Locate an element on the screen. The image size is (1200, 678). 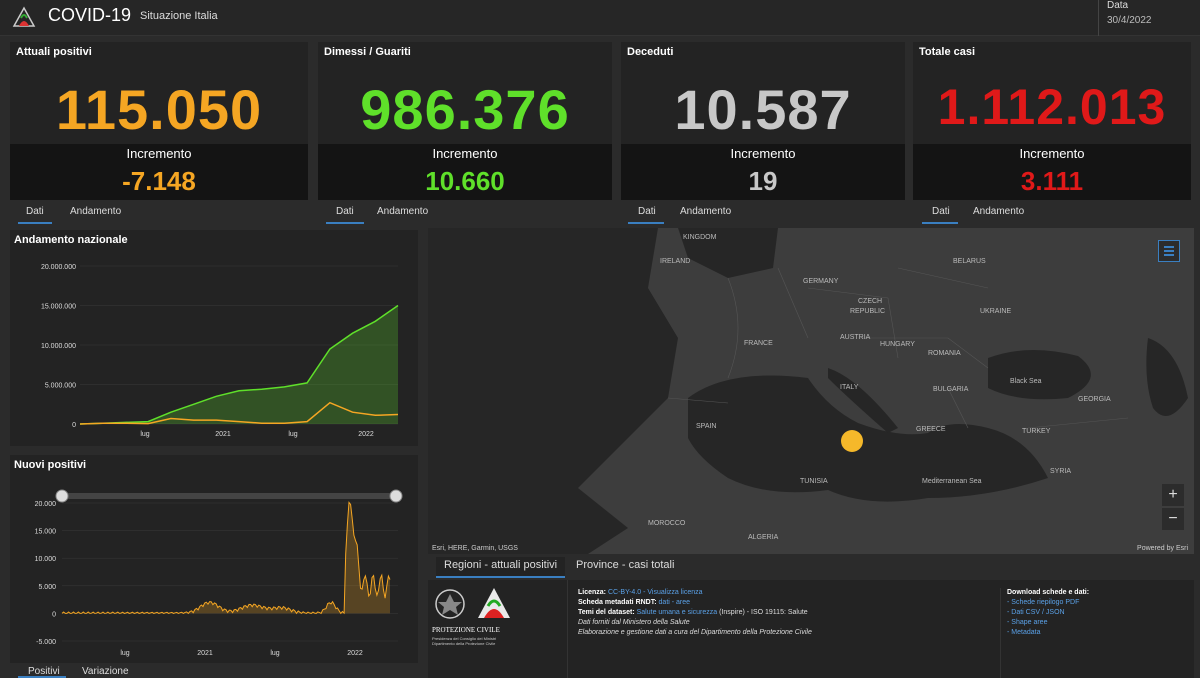
map-label: MOROCCO is located at coordinates (667, 523).